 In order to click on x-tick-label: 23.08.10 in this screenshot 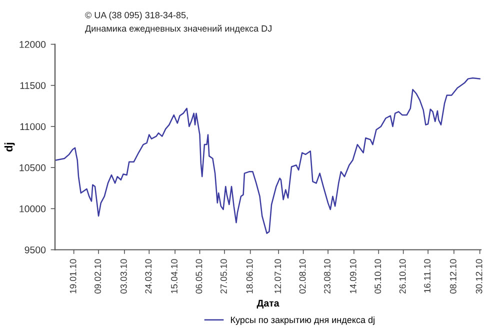, I will do `click(327, 276)`.